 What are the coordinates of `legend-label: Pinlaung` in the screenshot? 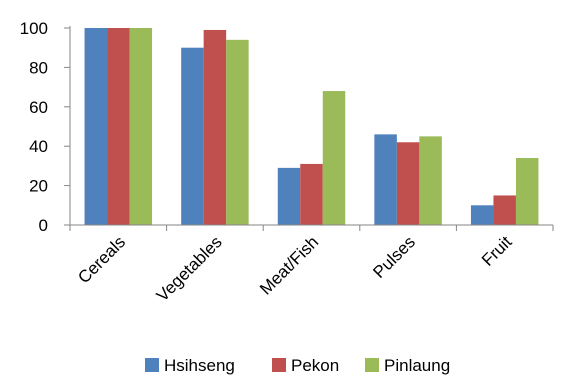 It's located at (417, 365).